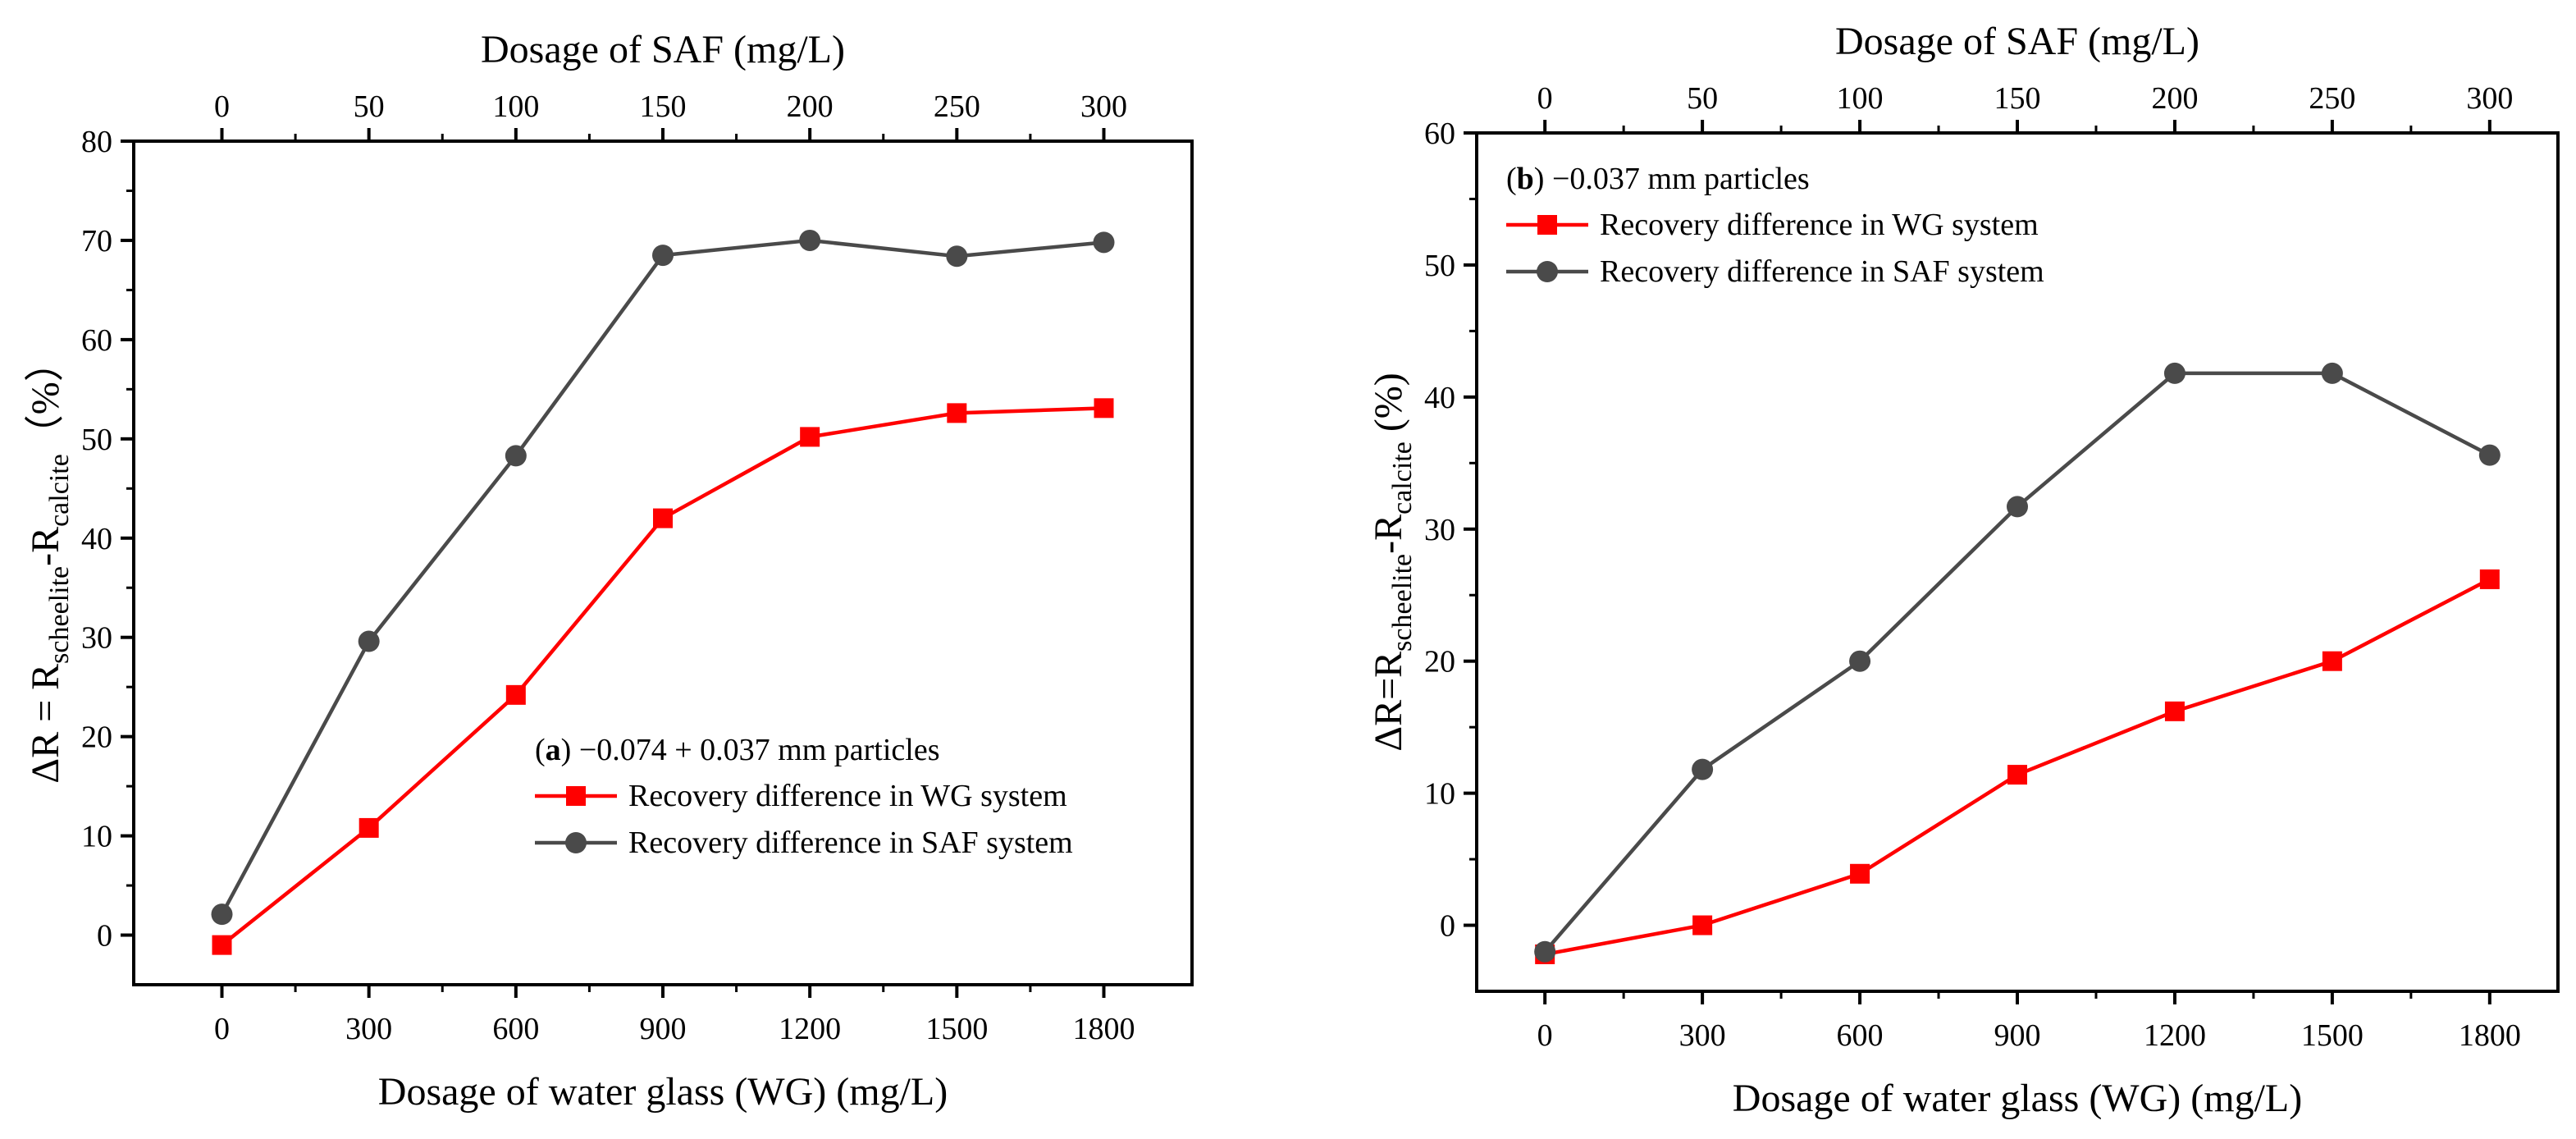 Image resolution: width=2576 pixels, height=1139 pixels. I want to click on y-axis-title: ΔR = Rscheelite-Rcalcite（%）, so click(50, 563).